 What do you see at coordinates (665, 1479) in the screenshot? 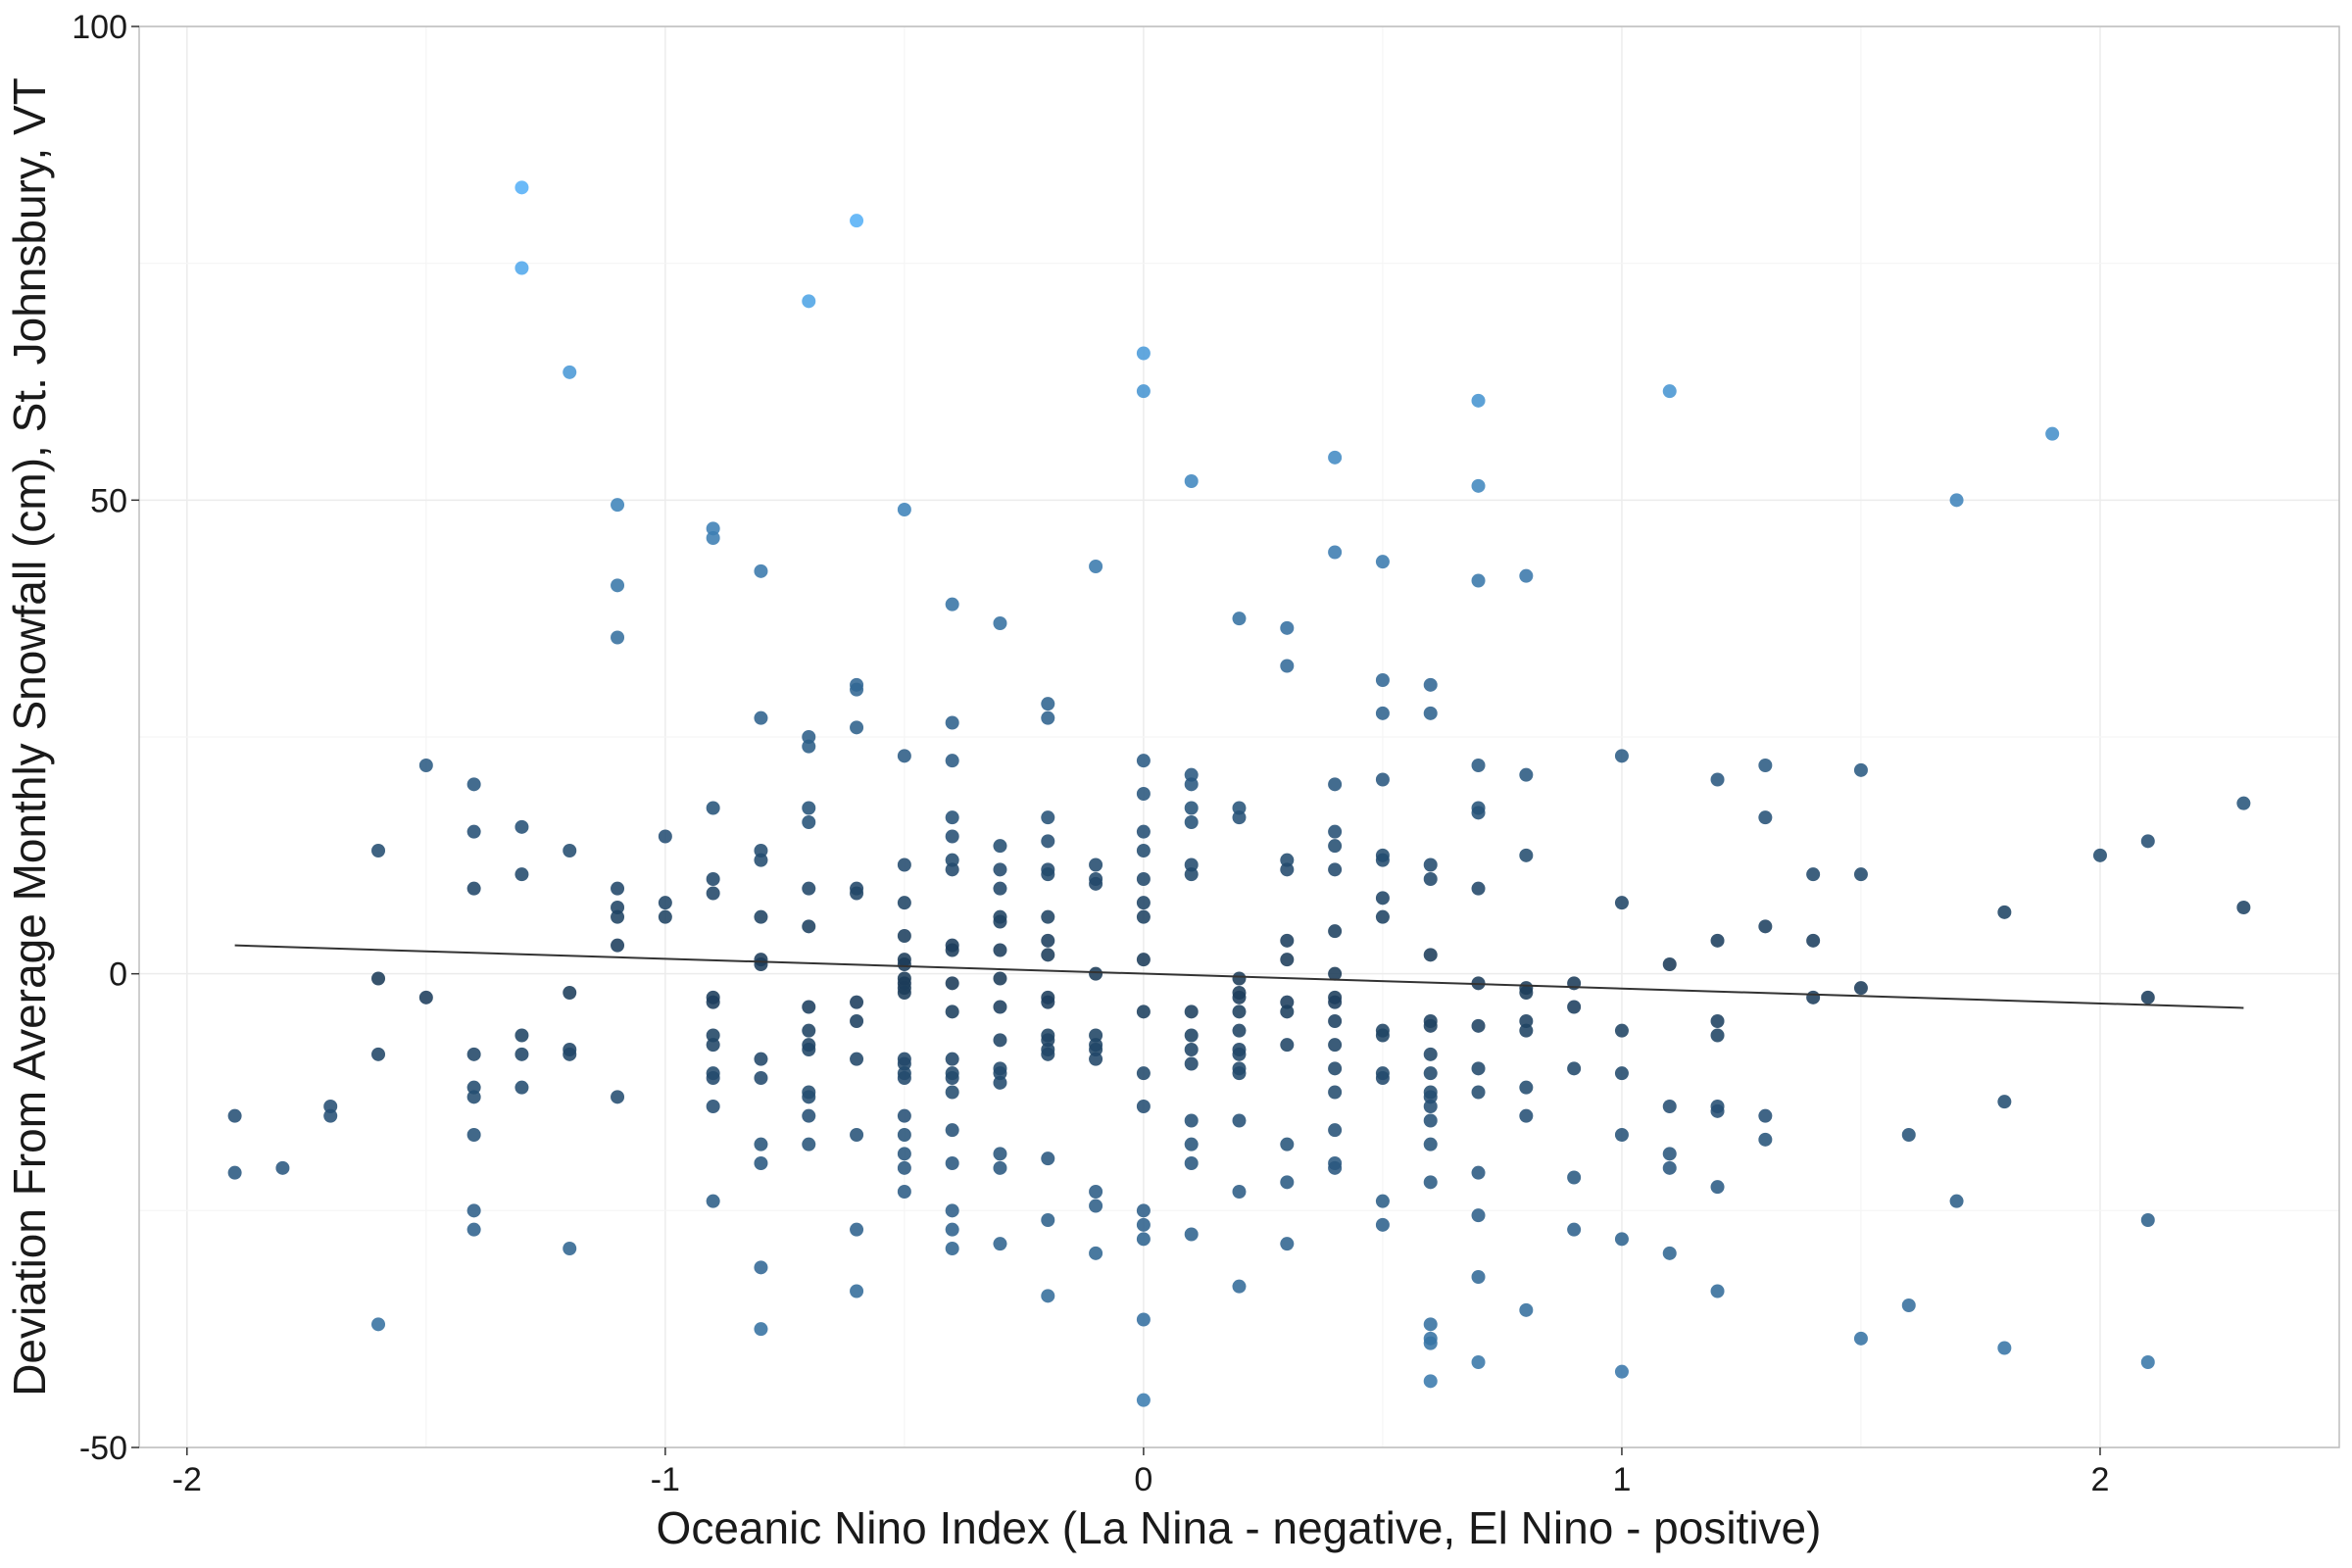
I see `x-tick-label: -1` at bounding box center [665, 1479].